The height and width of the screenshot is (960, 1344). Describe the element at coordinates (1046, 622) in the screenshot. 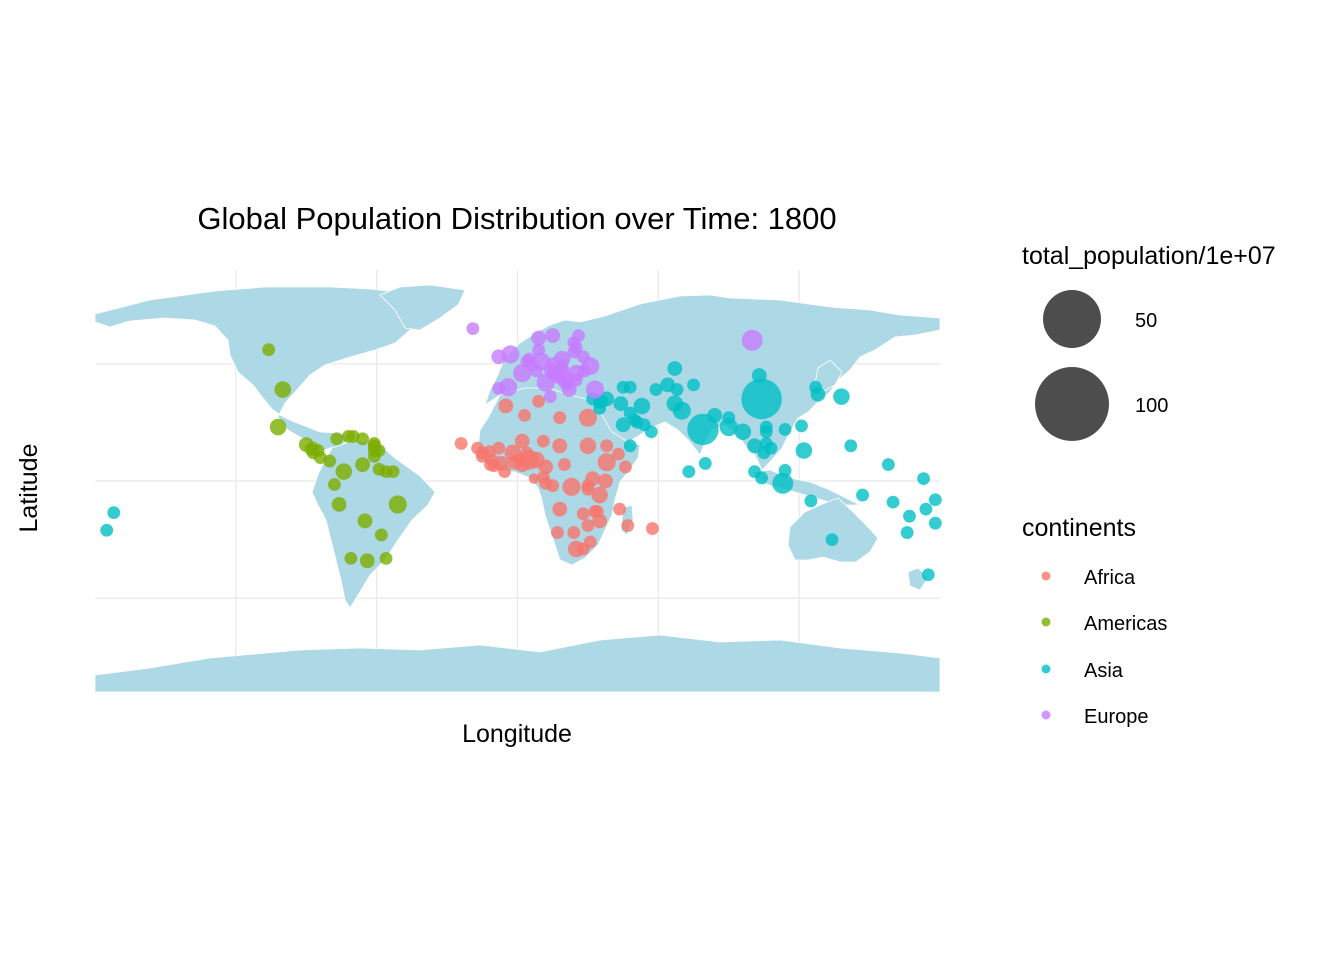

I see `legend-key-americas` at that location.